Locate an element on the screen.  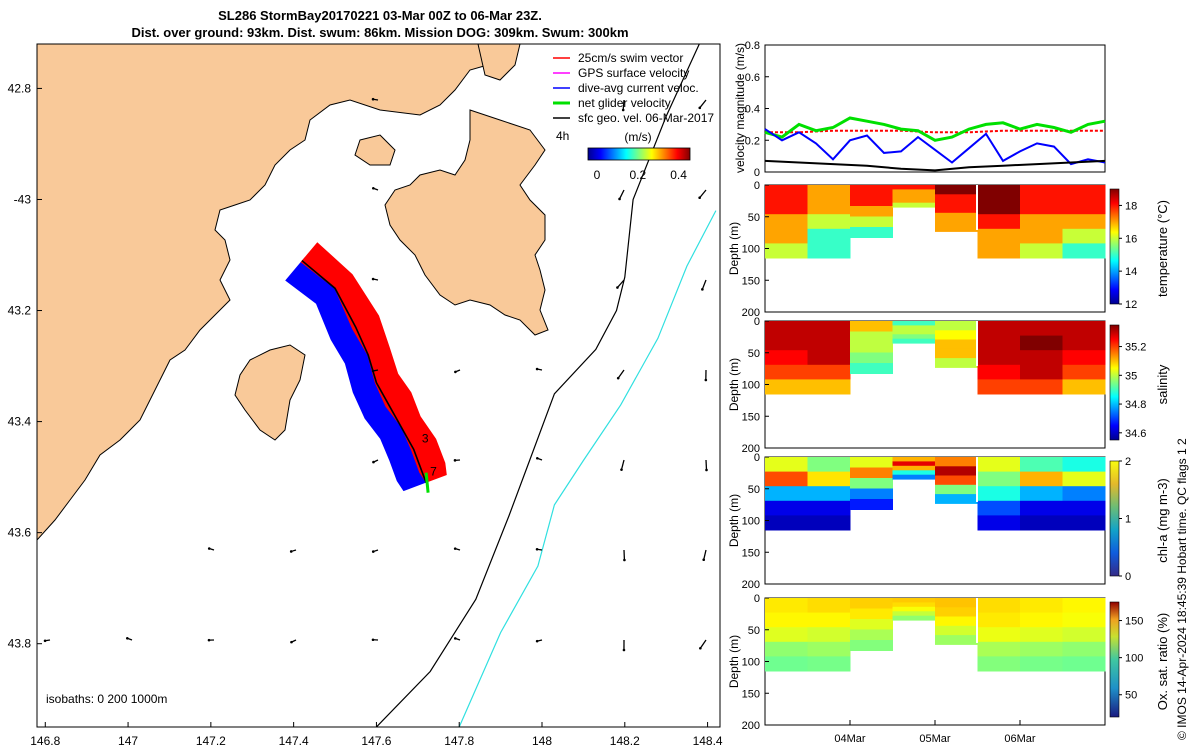
map-y-tick-label: 43.6 is located at coordinates (20, 533).